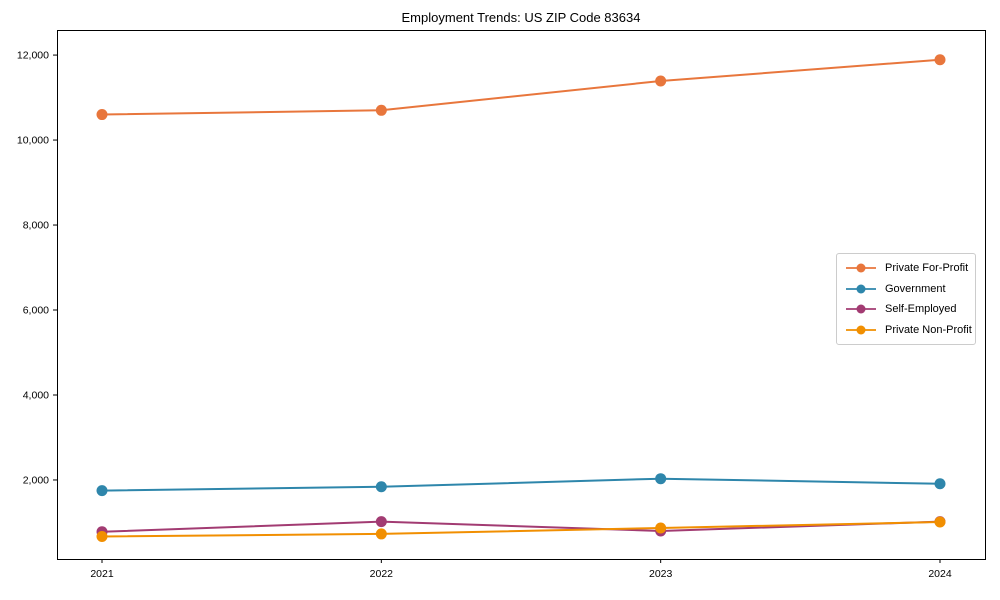  I want to click on x-tick-label: 2023, so click(661, 574).